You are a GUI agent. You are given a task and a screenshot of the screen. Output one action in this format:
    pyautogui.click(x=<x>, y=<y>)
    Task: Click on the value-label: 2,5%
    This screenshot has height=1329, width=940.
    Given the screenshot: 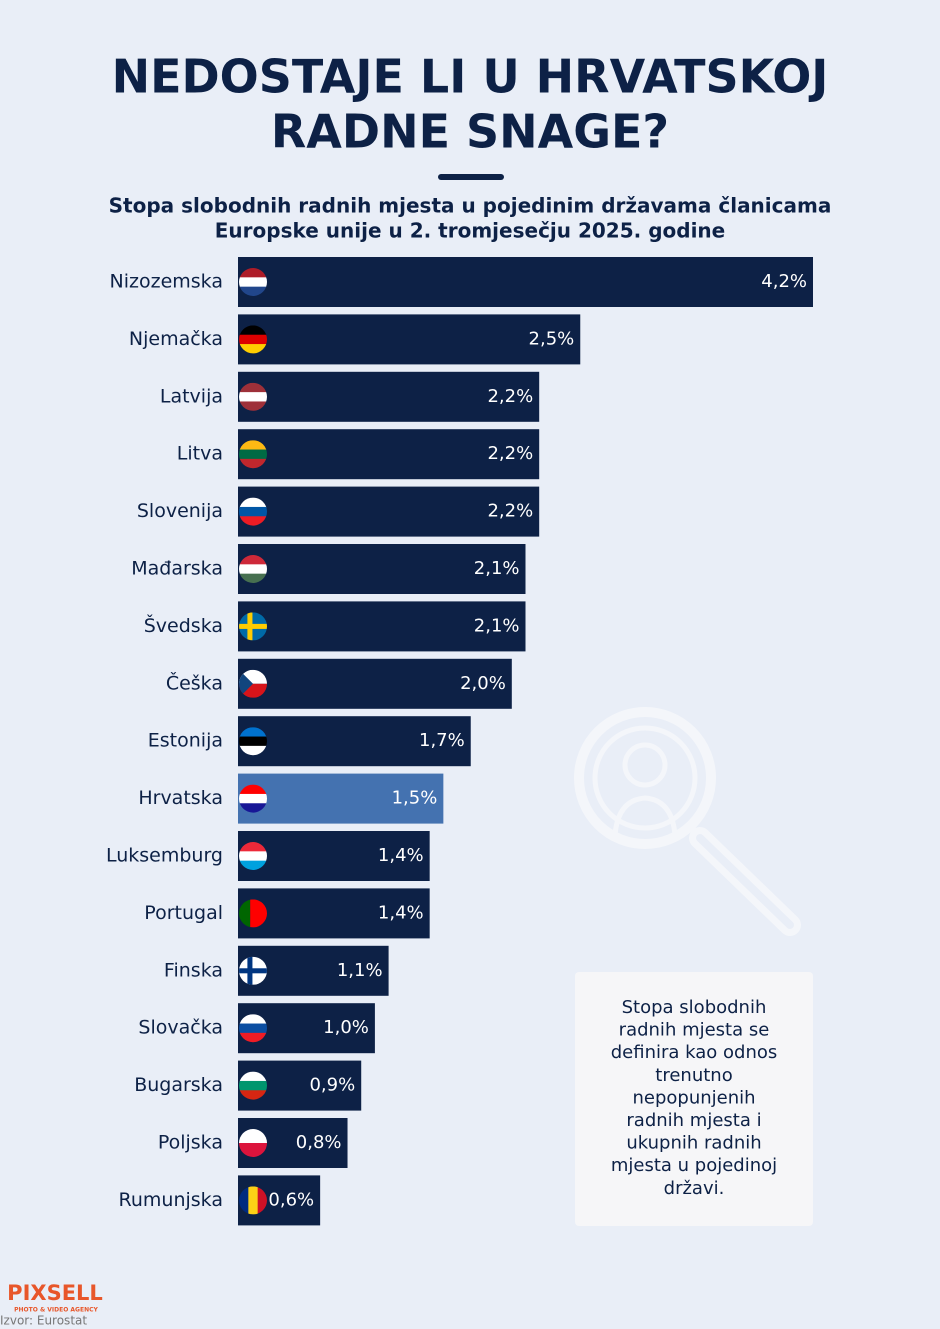 What is the action you would take?
    pyautogui.click(x=552, y=338)
    